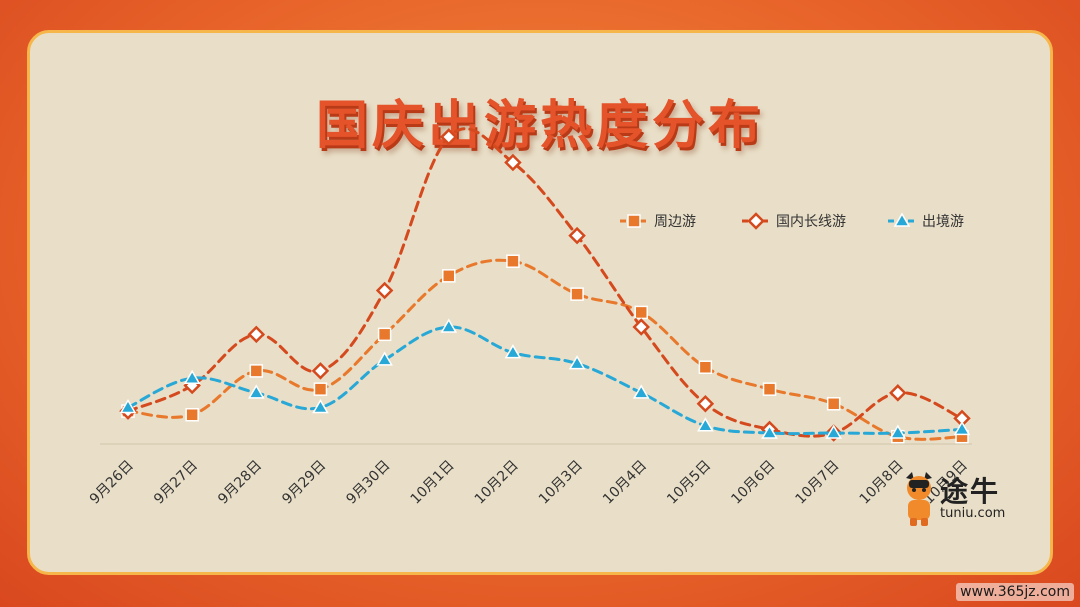 The height and width of the screenshot is (607, 1080). Describe the element at coordinates (970, 491) in the screenshot. I see `logo-name: 途牛` at that location.